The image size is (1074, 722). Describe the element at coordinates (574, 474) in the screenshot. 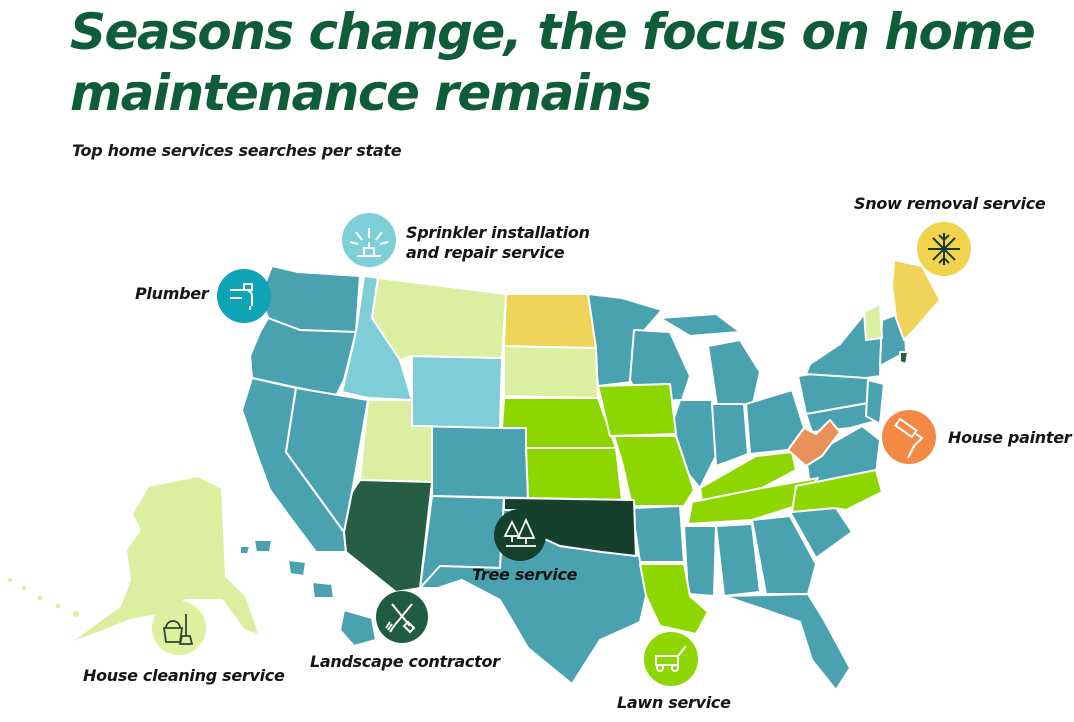

I see `state-kansas` at that location.